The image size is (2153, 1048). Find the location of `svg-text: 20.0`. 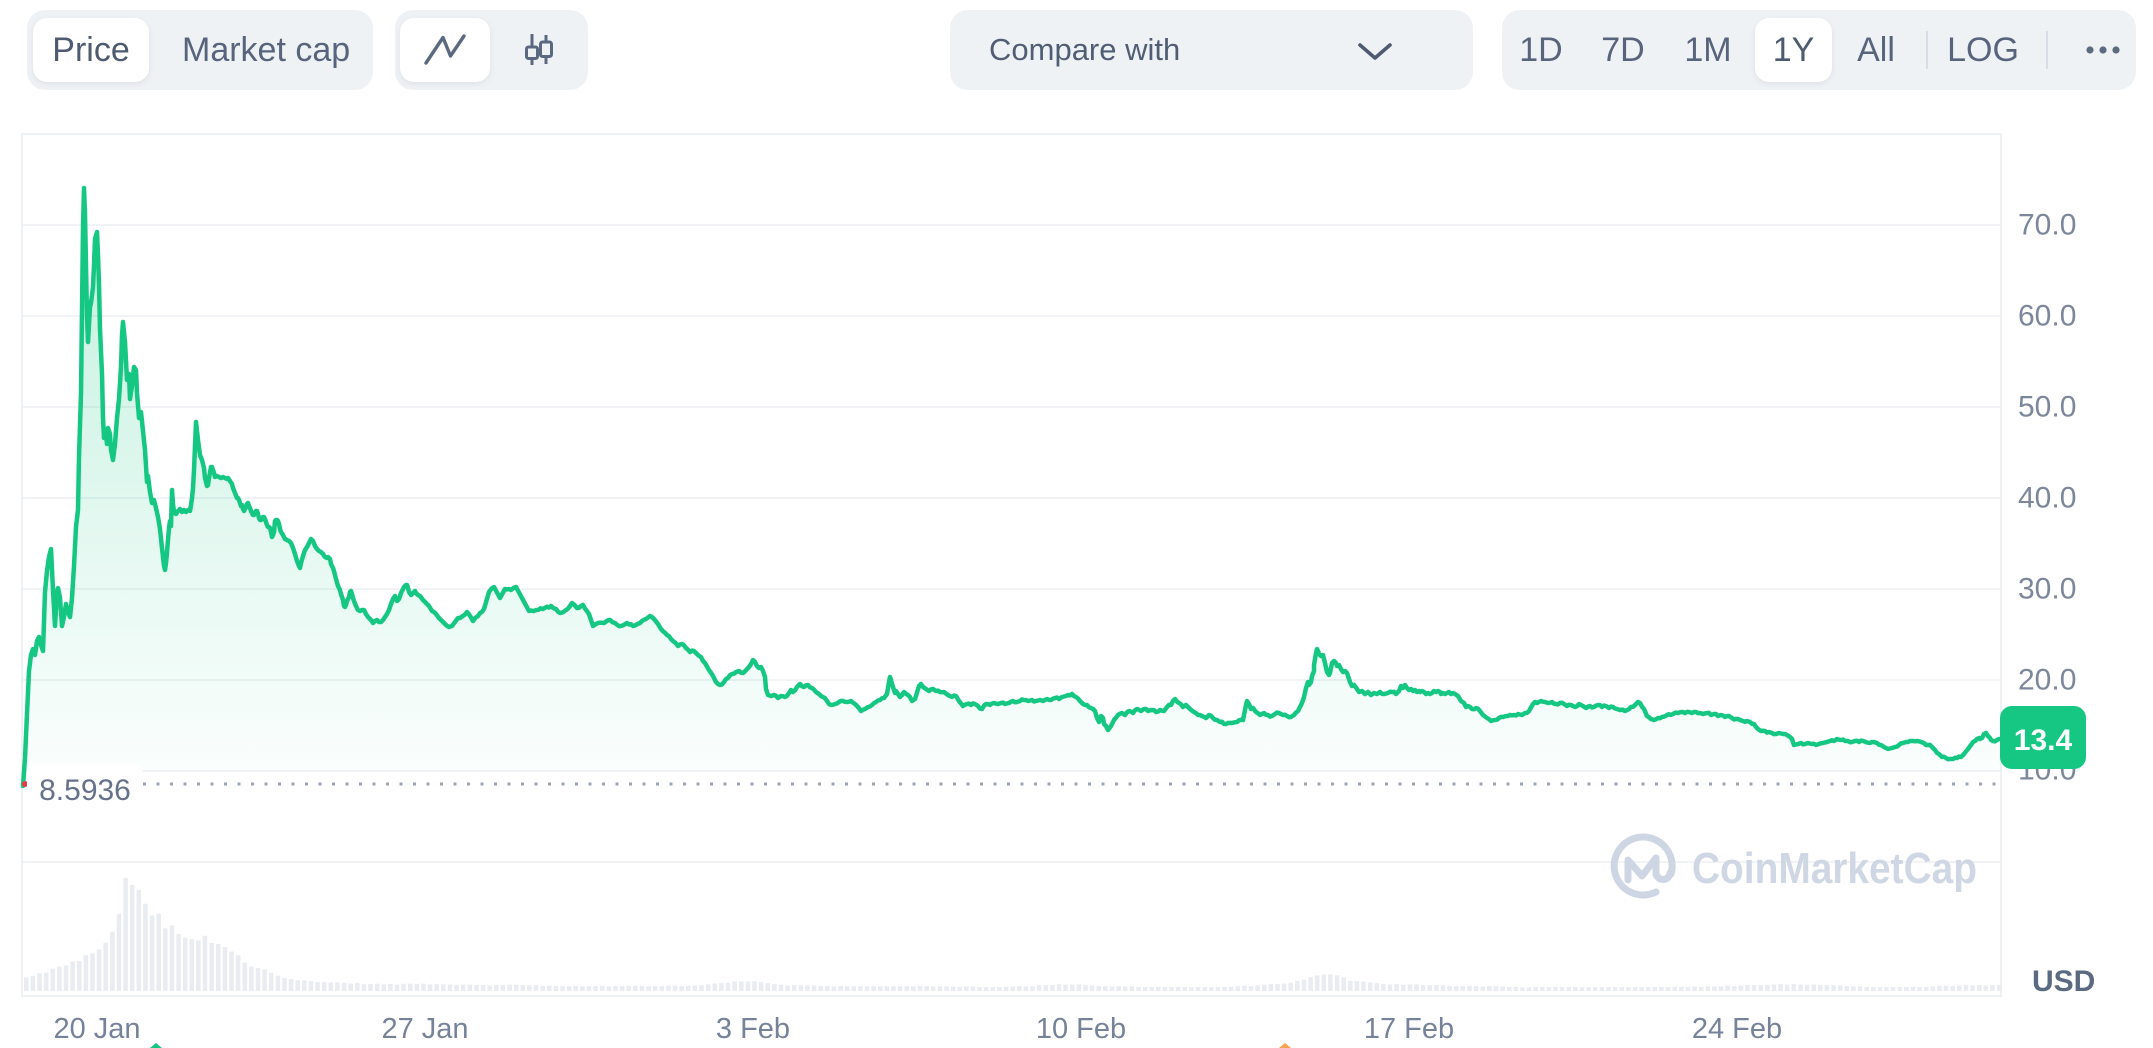

svg-text: 20.0 is located at coordinates (2047, 680).